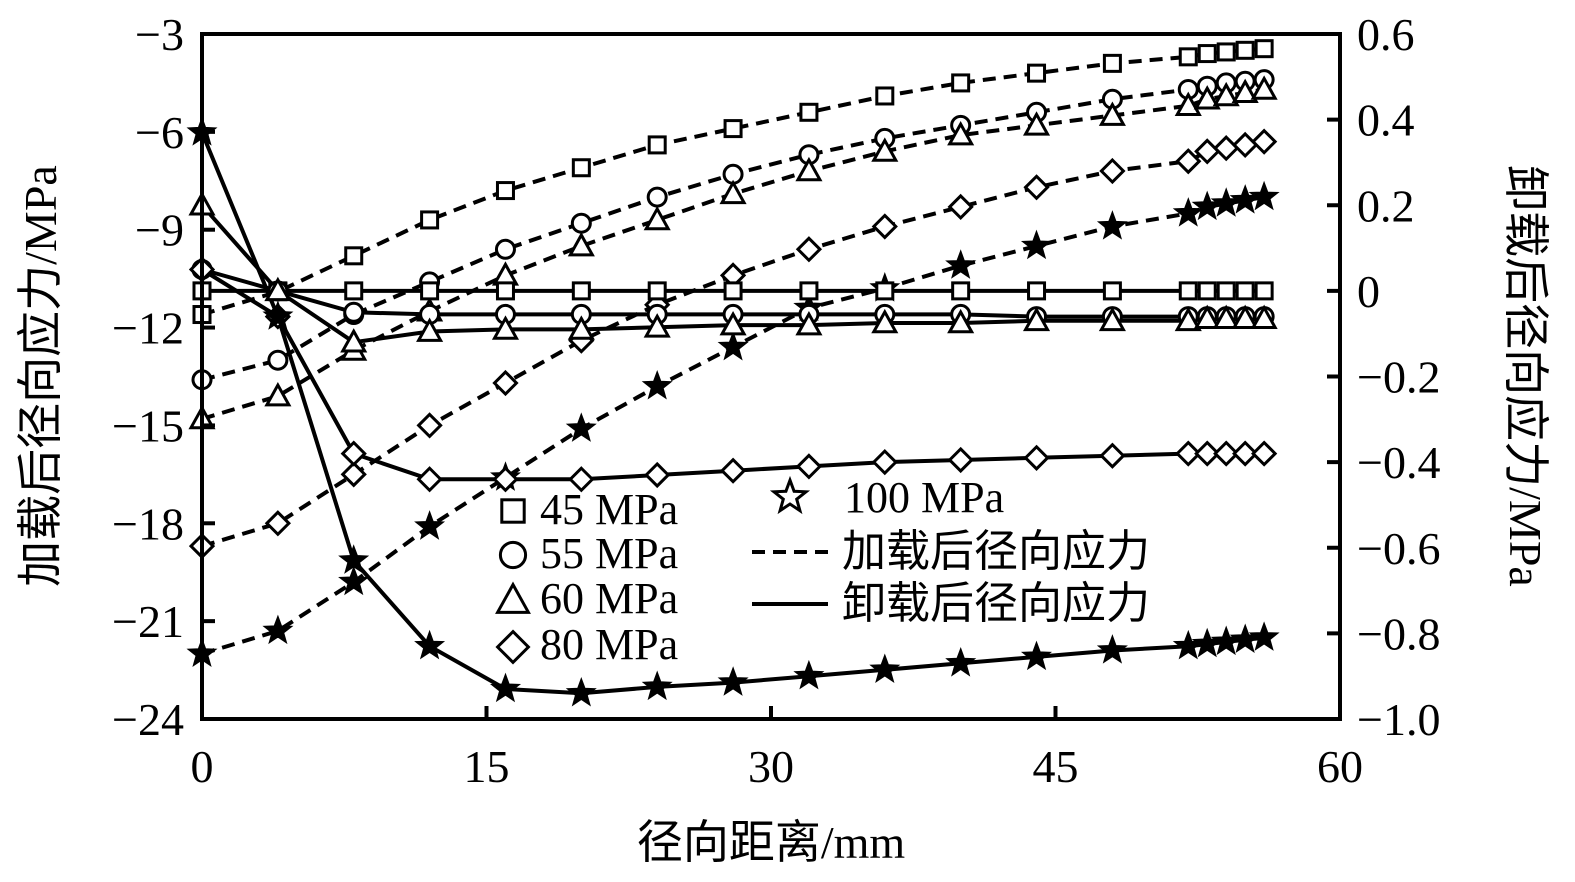 Image resolution: width=1575 pixels, height=882 pixels. Describe the element at coordinates (1398, 633) in the screenshot. I see `y-right-tick-label: −0.8` at that location.